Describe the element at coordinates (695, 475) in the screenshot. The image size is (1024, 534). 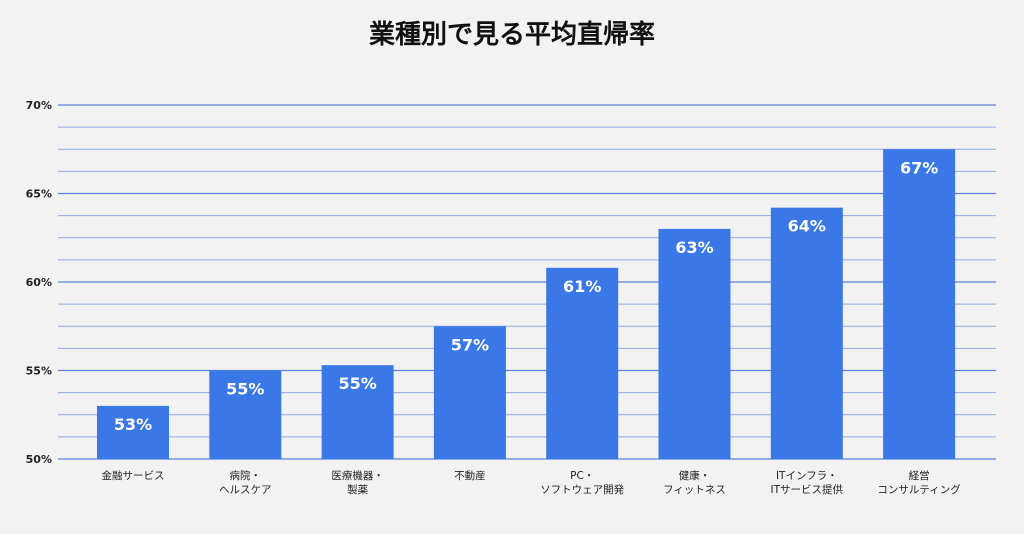
I see `category-label: 健康・` at that location.